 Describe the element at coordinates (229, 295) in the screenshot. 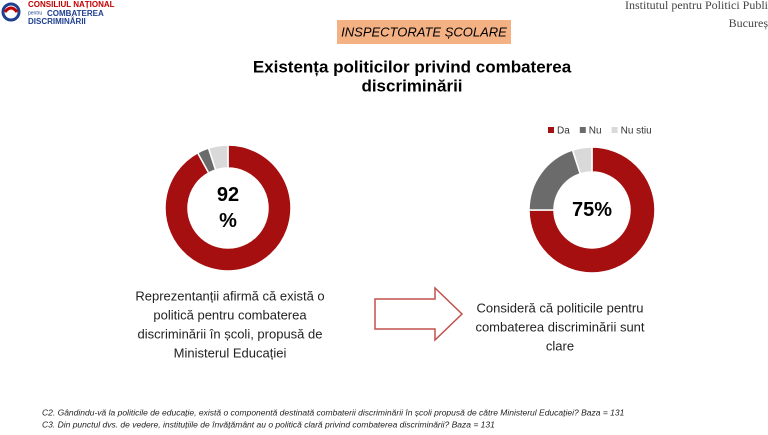

I see `caption: Reprezentanții afirmă că există o` at that location.